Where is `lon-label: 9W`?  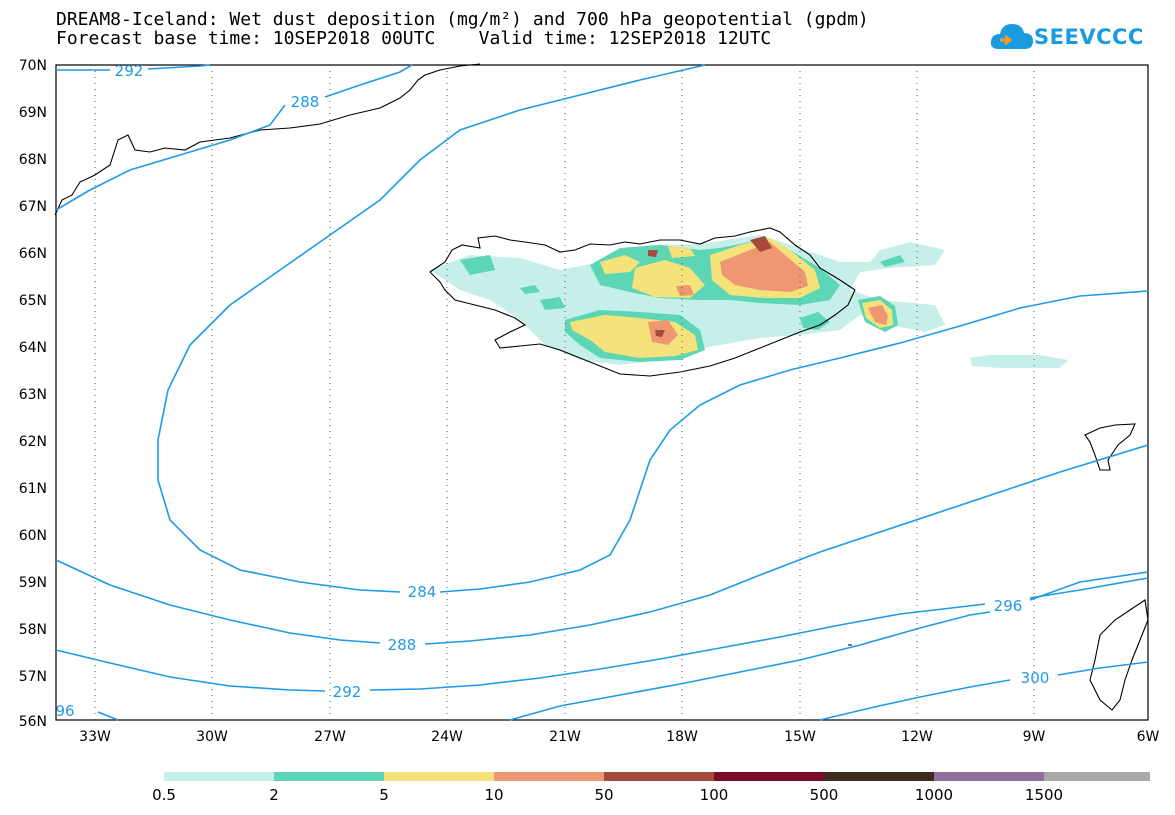
lon-label: 9W is located at coordinates (1034, 737).